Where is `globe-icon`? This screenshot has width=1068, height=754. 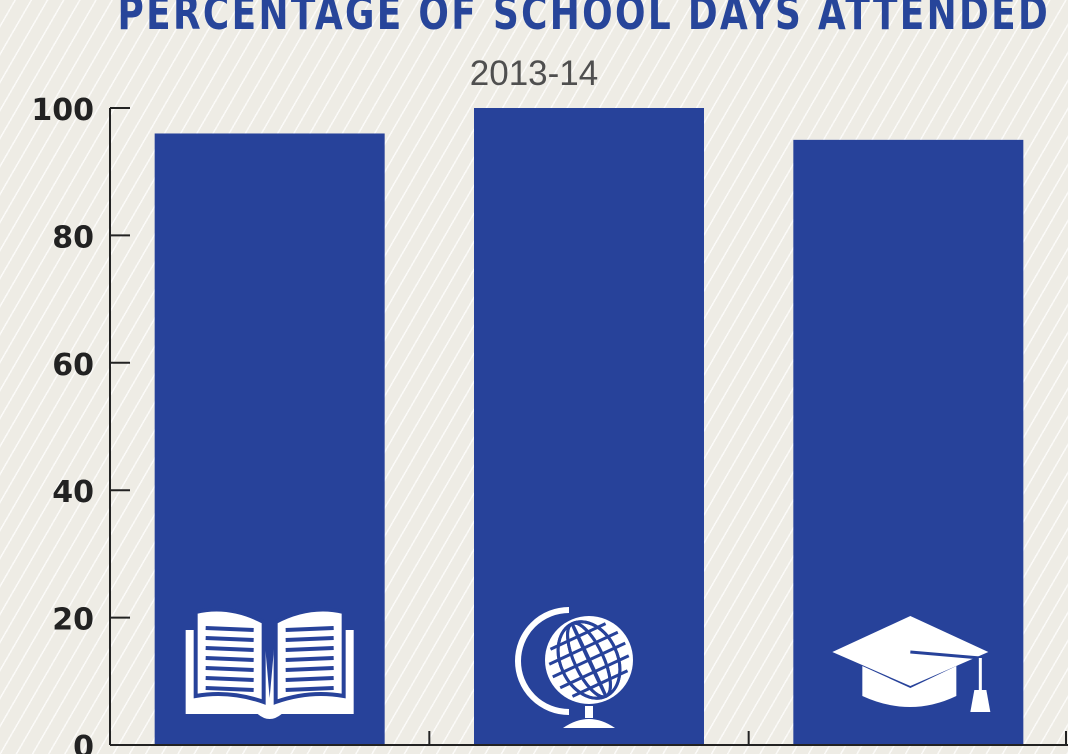 globe-icon is located at coordinates (574, 667).